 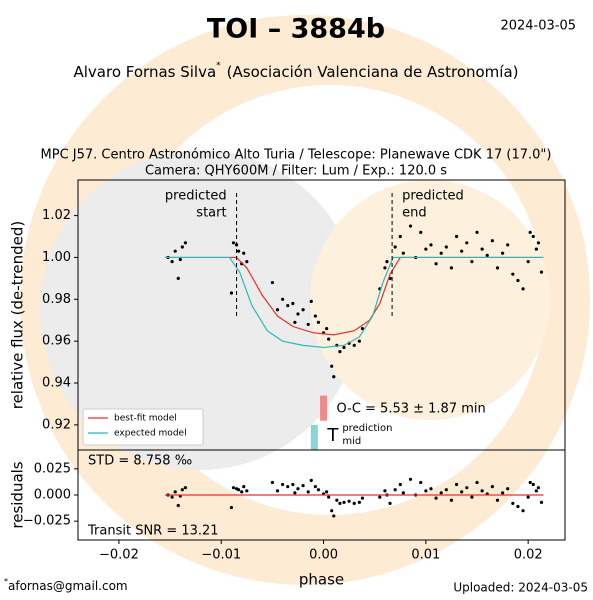 I want to click on prediction-sup: prediction, so click(x=367, y=428).